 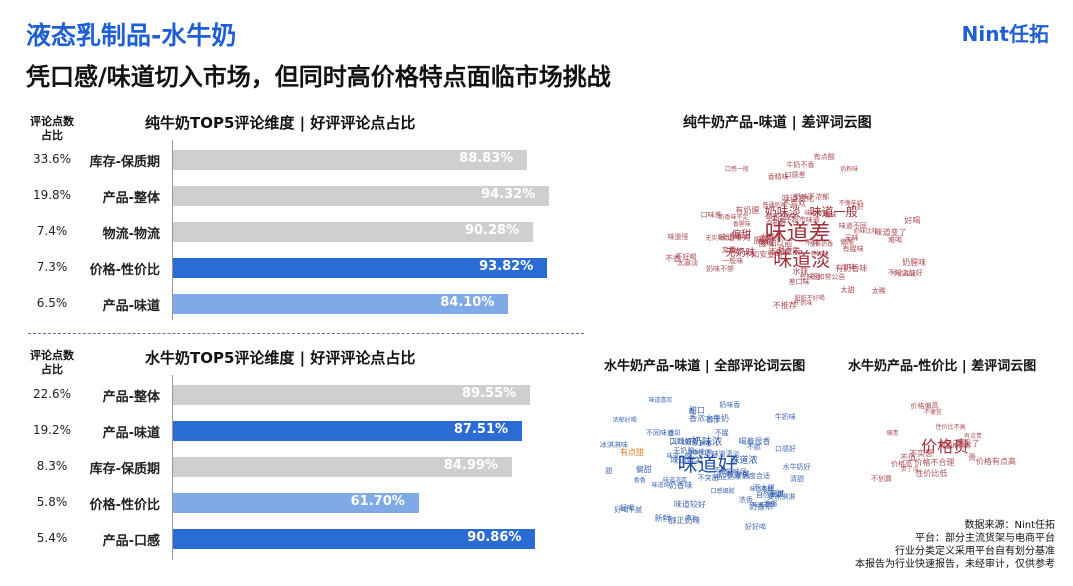 What do you see at coordinates (686, 257) in the screenshot?
I see `cloud-word: 不好喝` at bounding box center [686, 257].